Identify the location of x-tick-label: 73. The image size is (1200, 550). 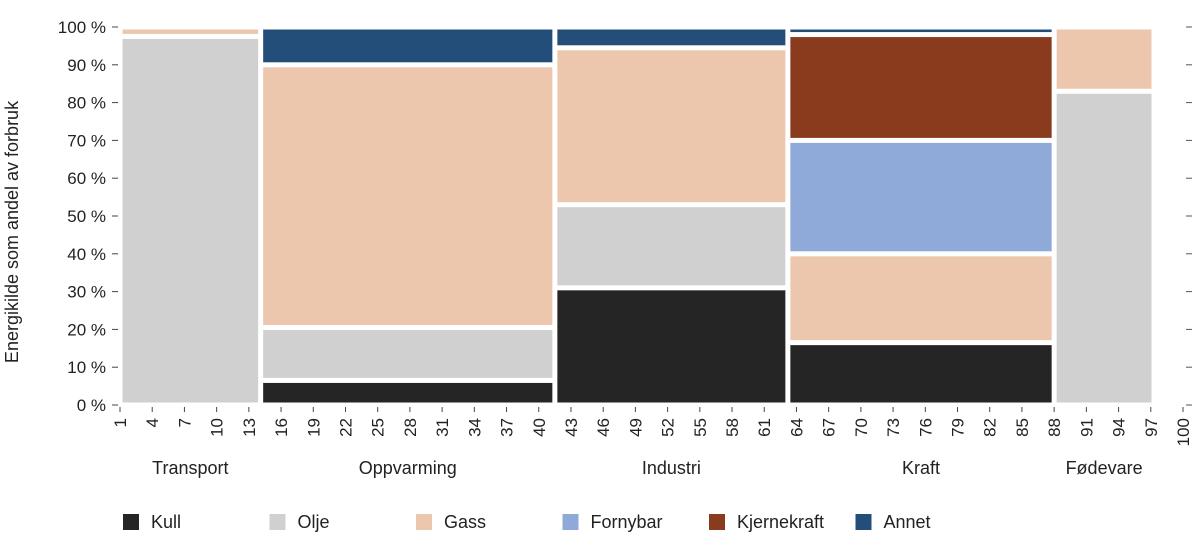
(893, 427).